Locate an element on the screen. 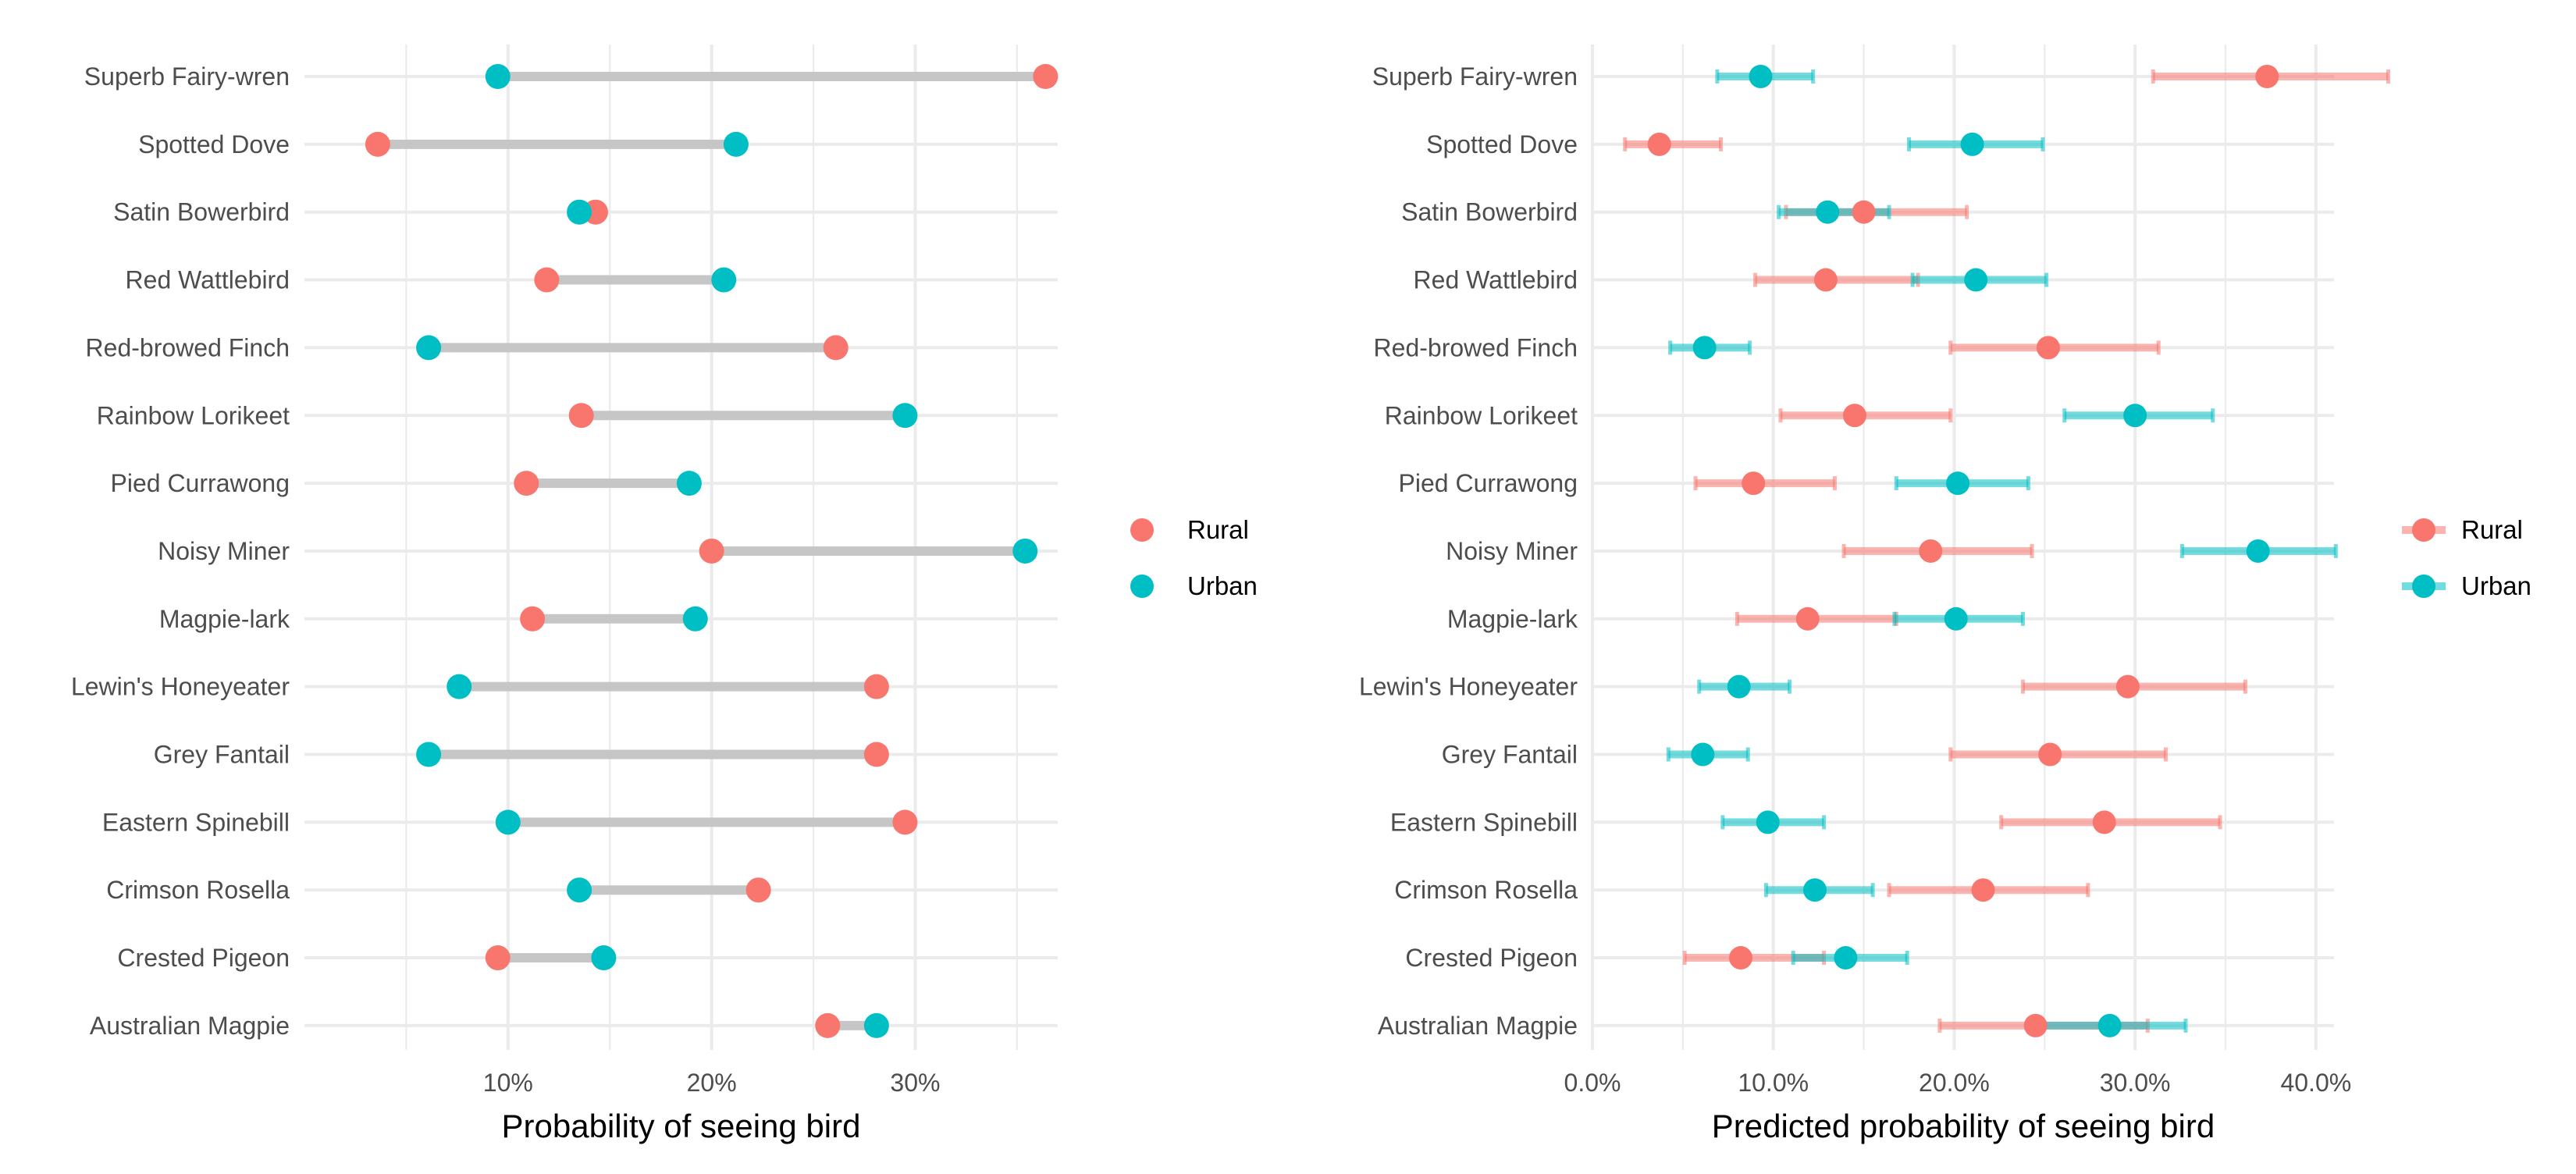  x-tick-label: 20.0% is located at coordinates (1955, 1083).